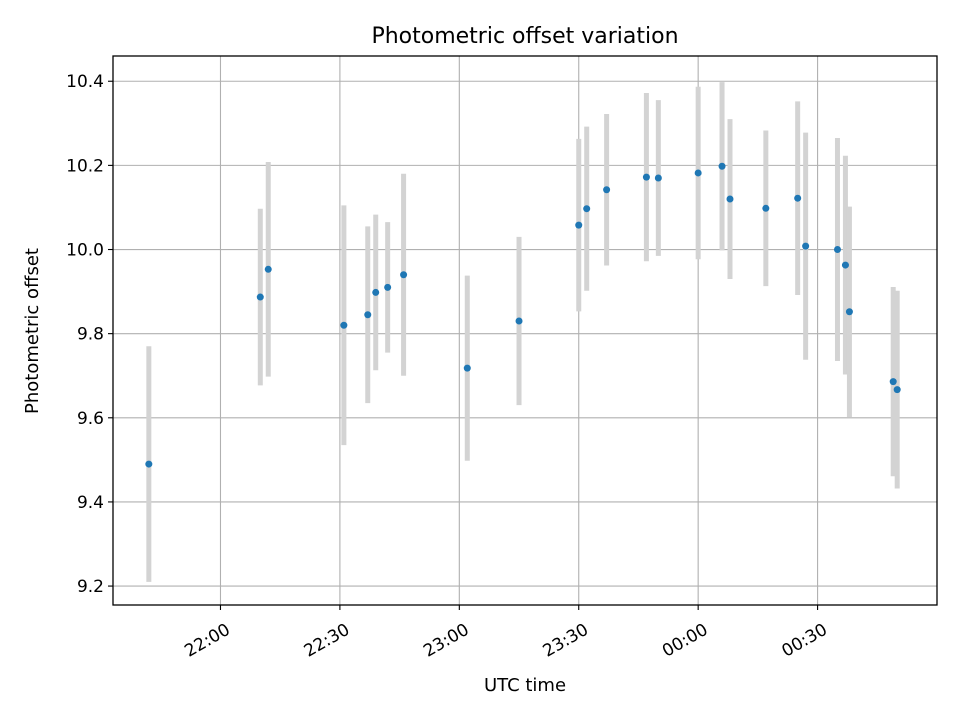 The height and width of the screenshot is (720, 960). I want to click on x-axis-title: UTC time, so click(525, 685).